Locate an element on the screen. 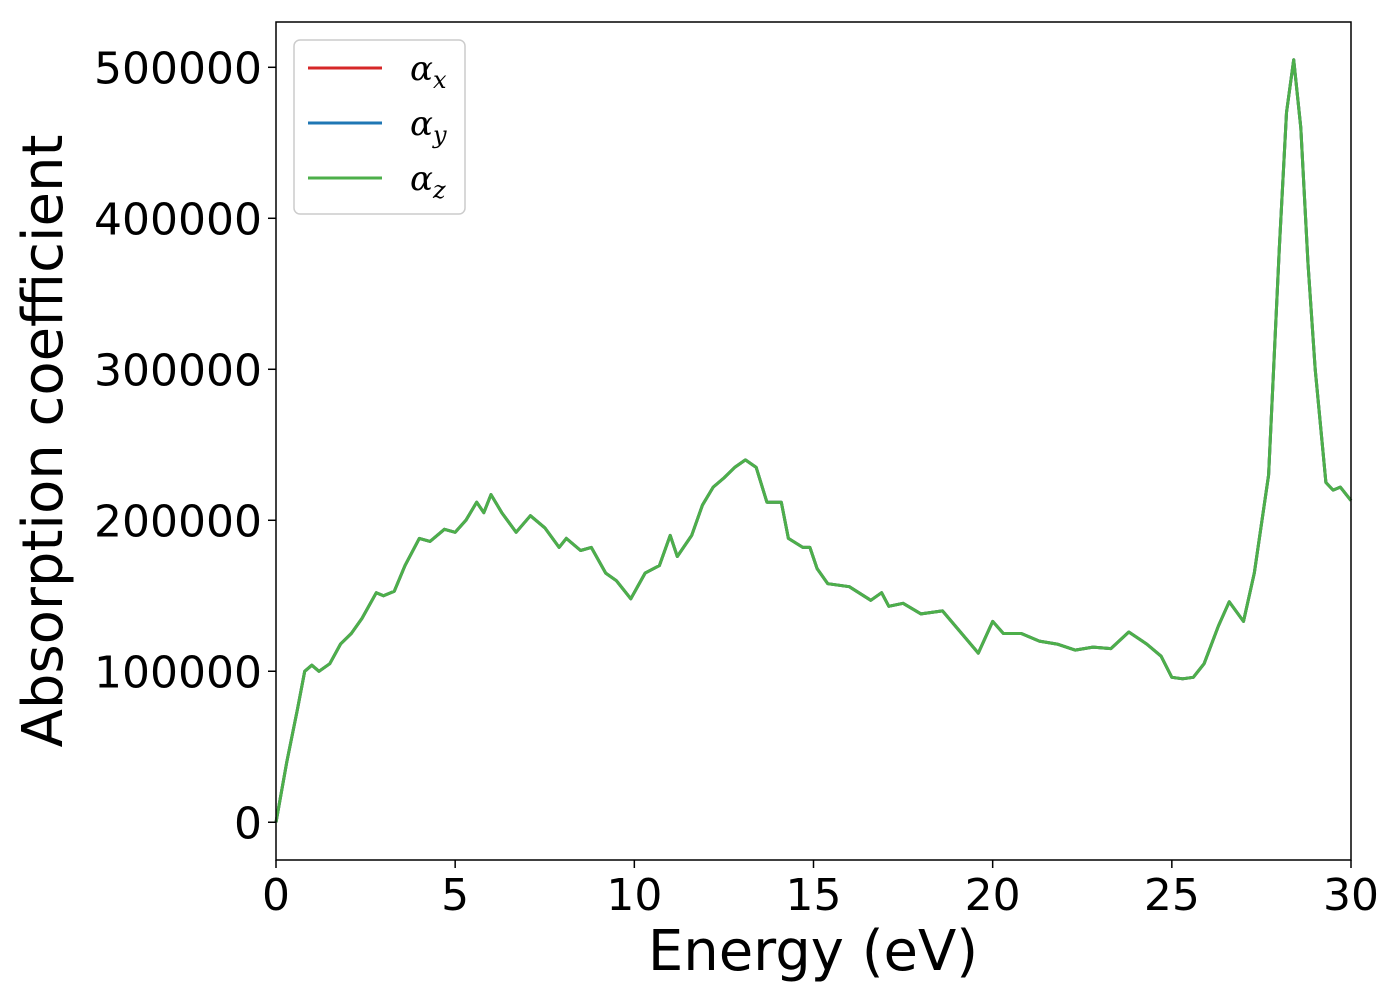  x-tick-label: 20 is located at coordinates (993, 895).